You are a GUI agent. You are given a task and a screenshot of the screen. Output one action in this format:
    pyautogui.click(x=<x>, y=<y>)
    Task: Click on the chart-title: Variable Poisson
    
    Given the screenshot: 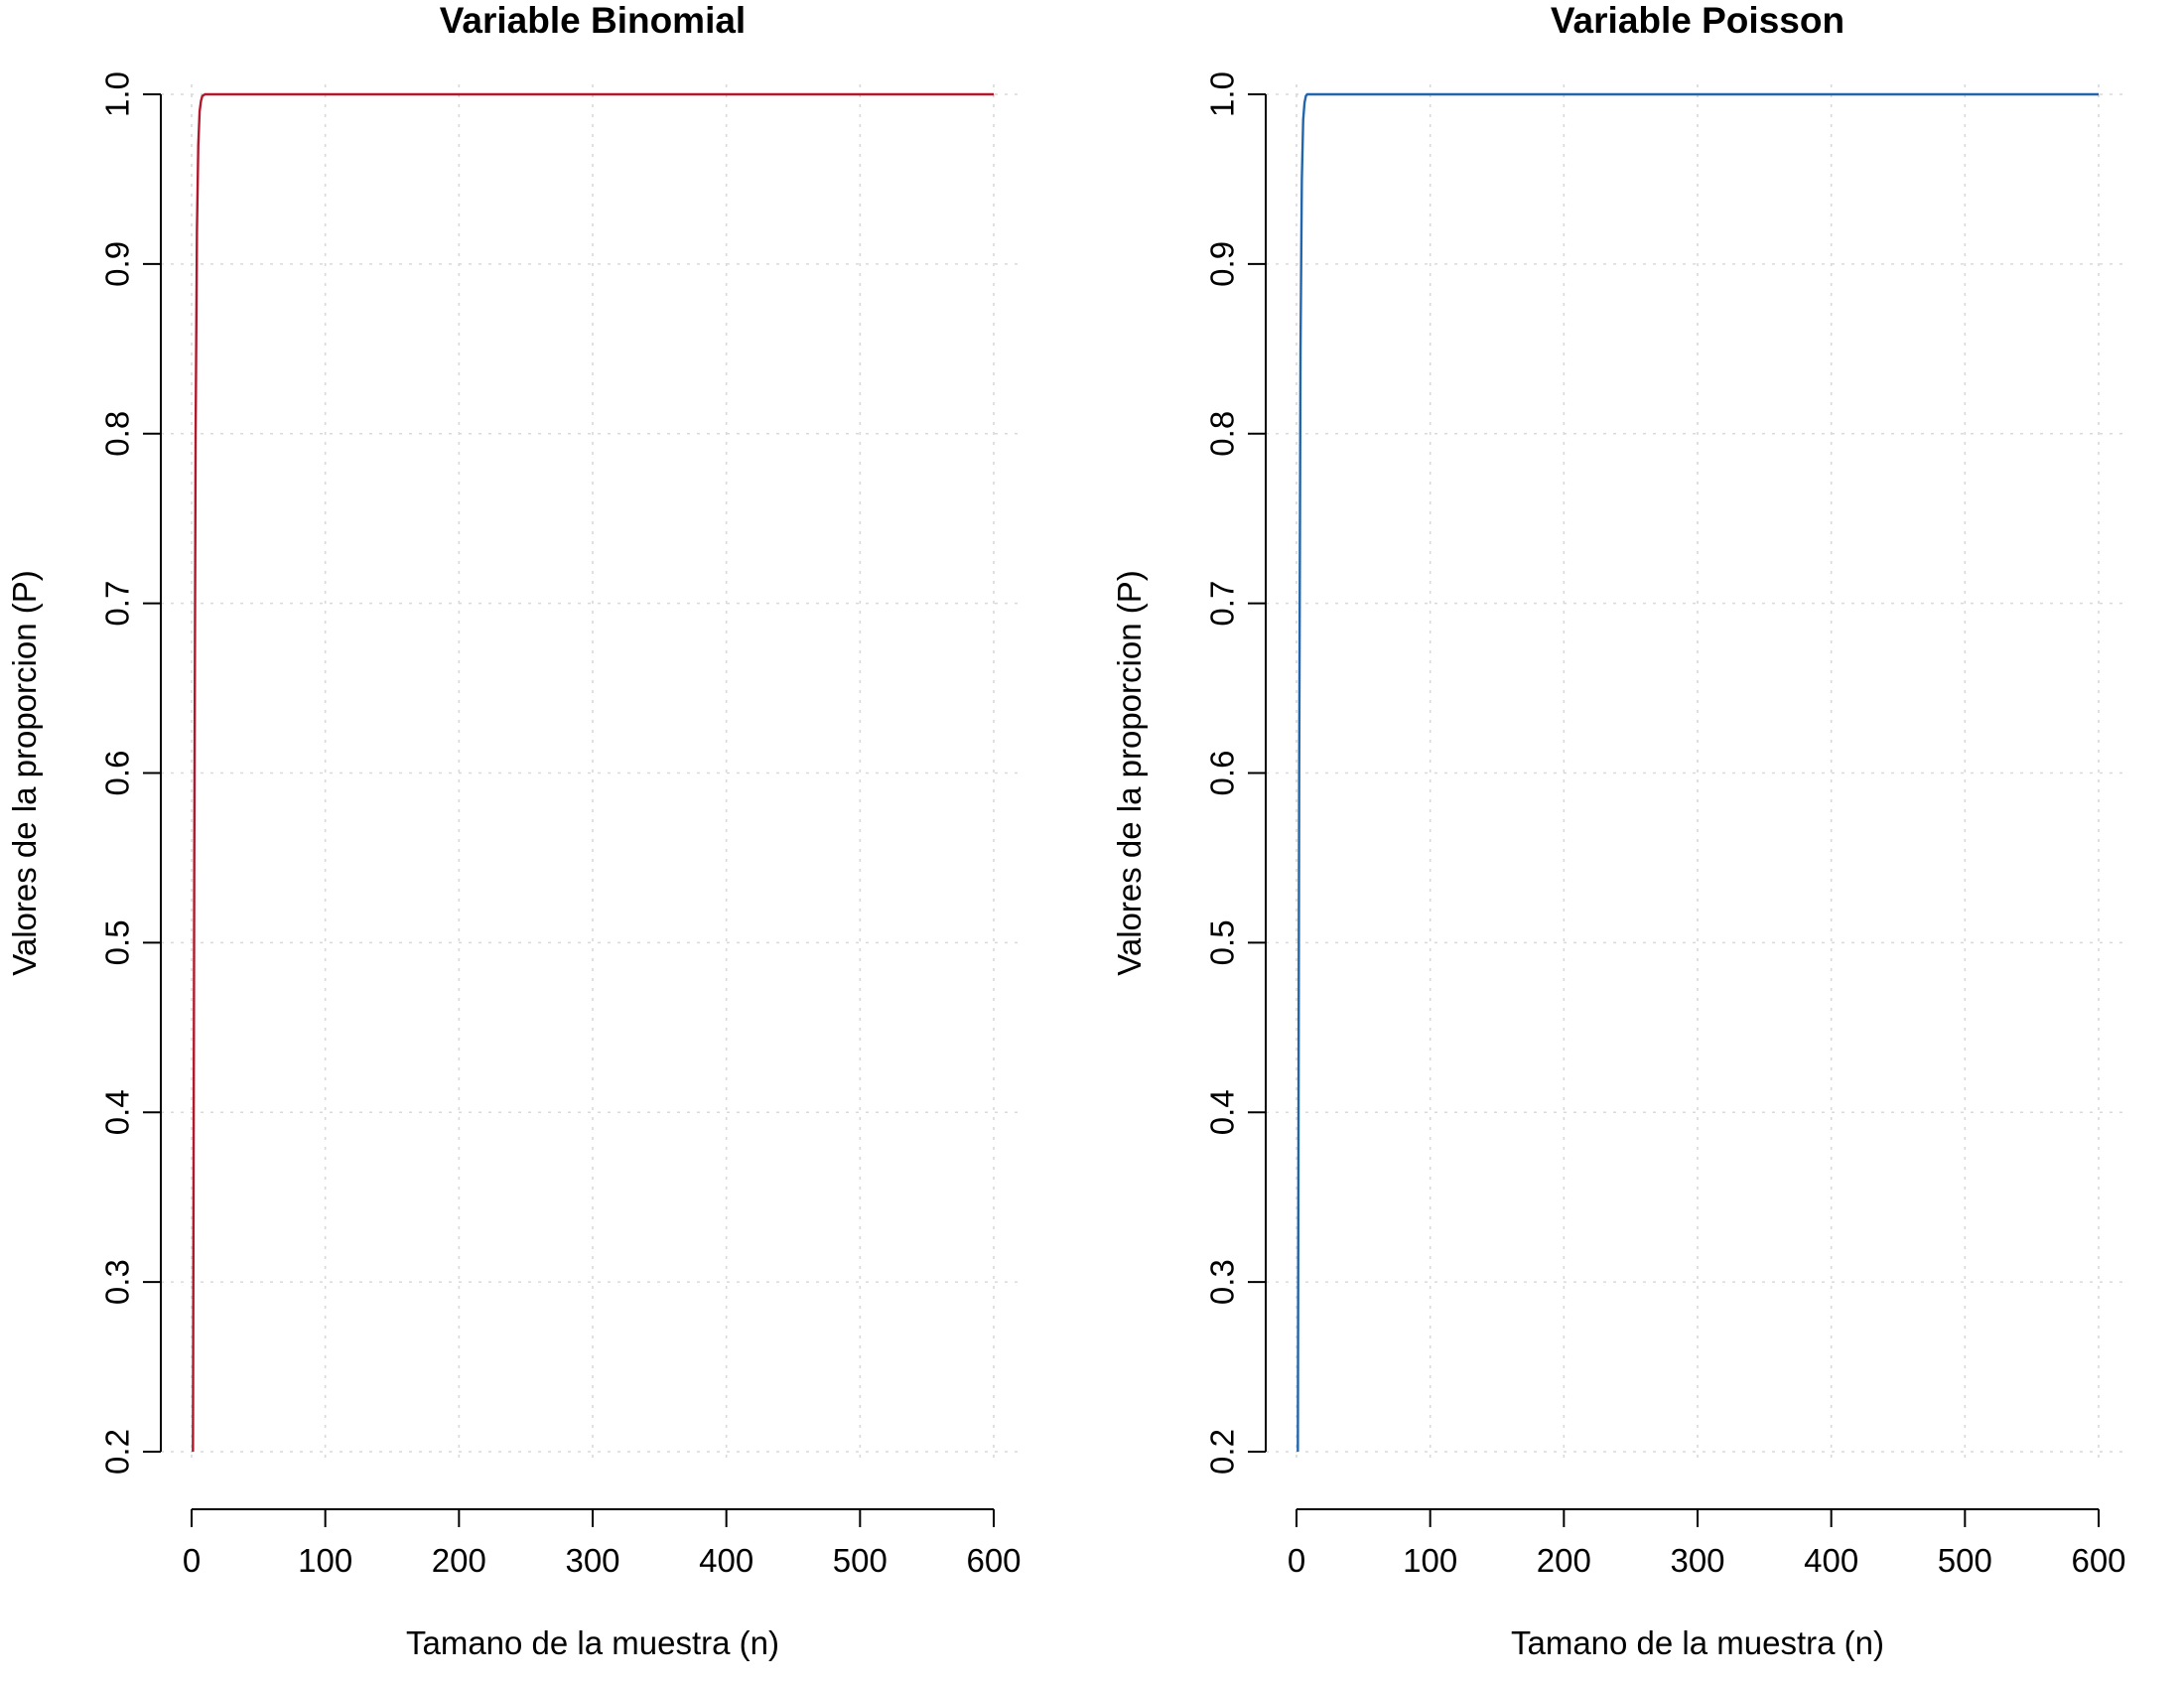 What is the action you would take?
    pyautogui.click(x=1697, y=20)
    